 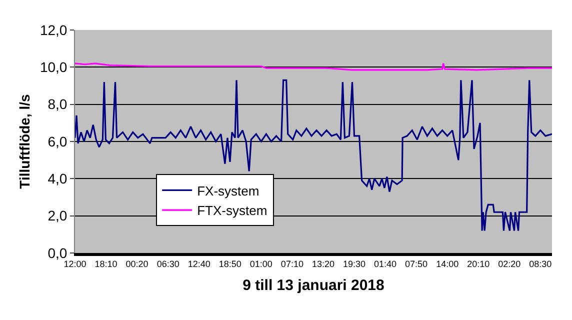 What do you see at coordinates (230, 263) in the screenshot?
I see `x-tick-label: 18:50` at bounding box center [230, 263].